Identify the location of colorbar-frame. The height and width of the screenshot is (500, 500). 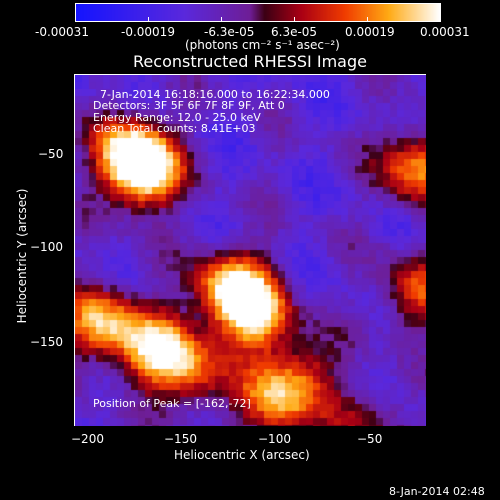
(258, 12).